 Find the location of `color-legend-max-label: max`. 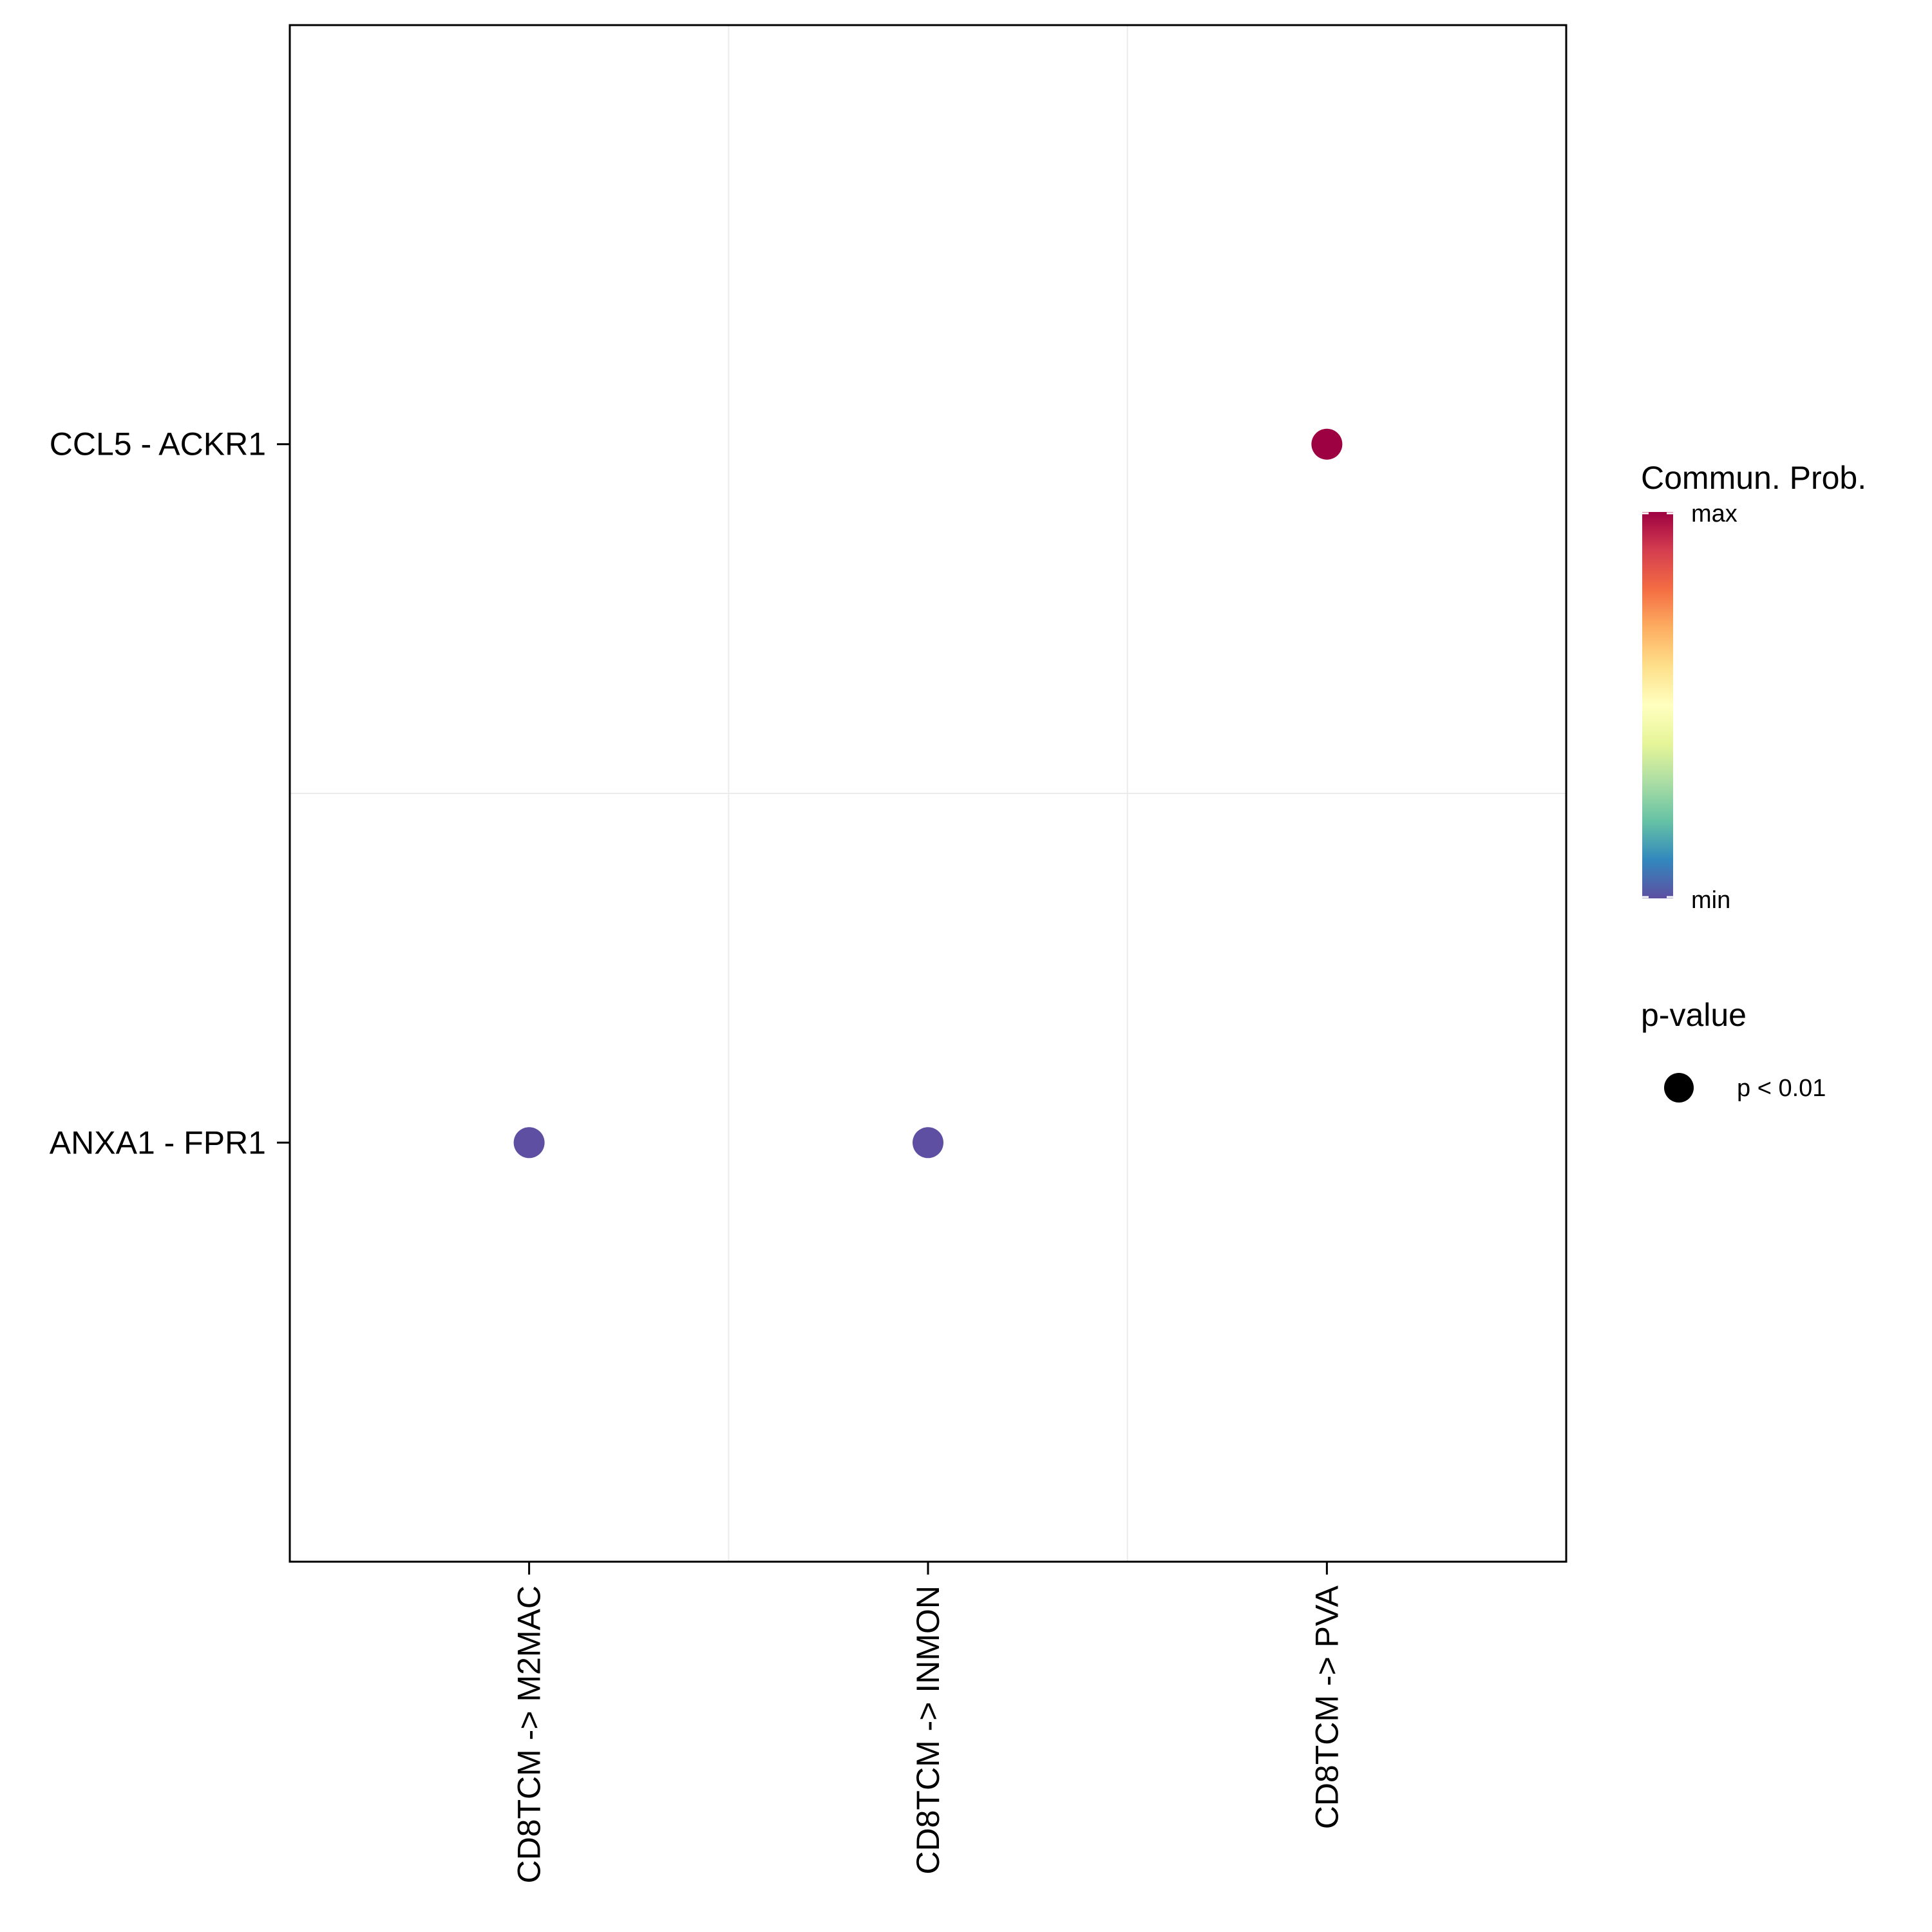

color-legend-max-label: max is located at coordinates (1715, 513).